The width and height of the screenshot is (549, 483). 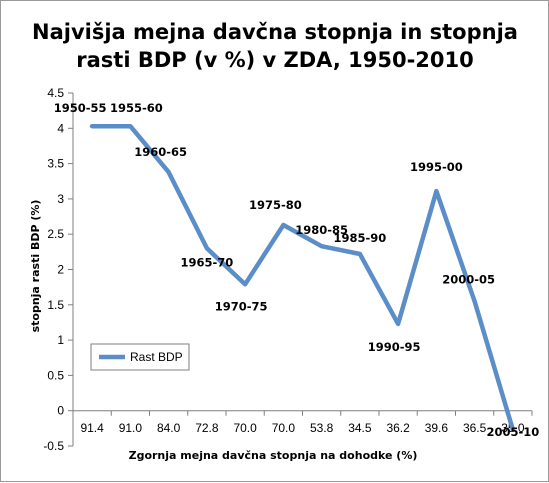 What do you see at coordinates (207, 428) in the screenshot?
I see `x-tick-label: 72.8` at bounding box center [207, 428].